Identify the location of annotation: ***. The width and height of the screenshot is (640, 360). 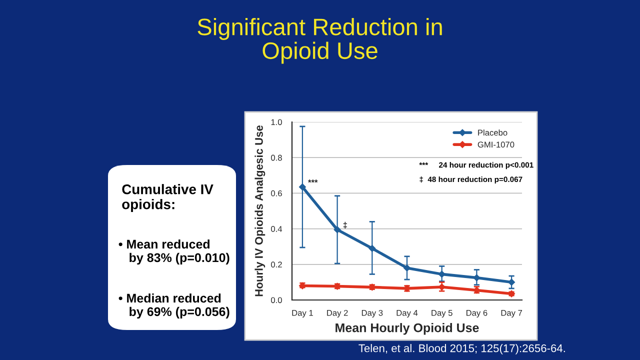
(313, 181).